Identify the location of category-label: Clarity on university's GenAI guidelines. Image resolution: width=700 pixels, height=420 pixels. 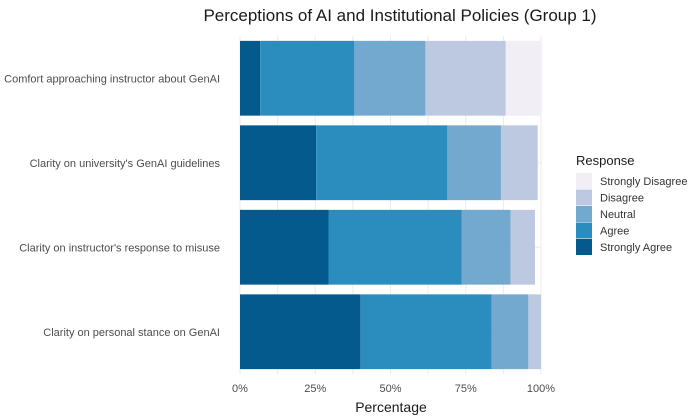
(125, 164).